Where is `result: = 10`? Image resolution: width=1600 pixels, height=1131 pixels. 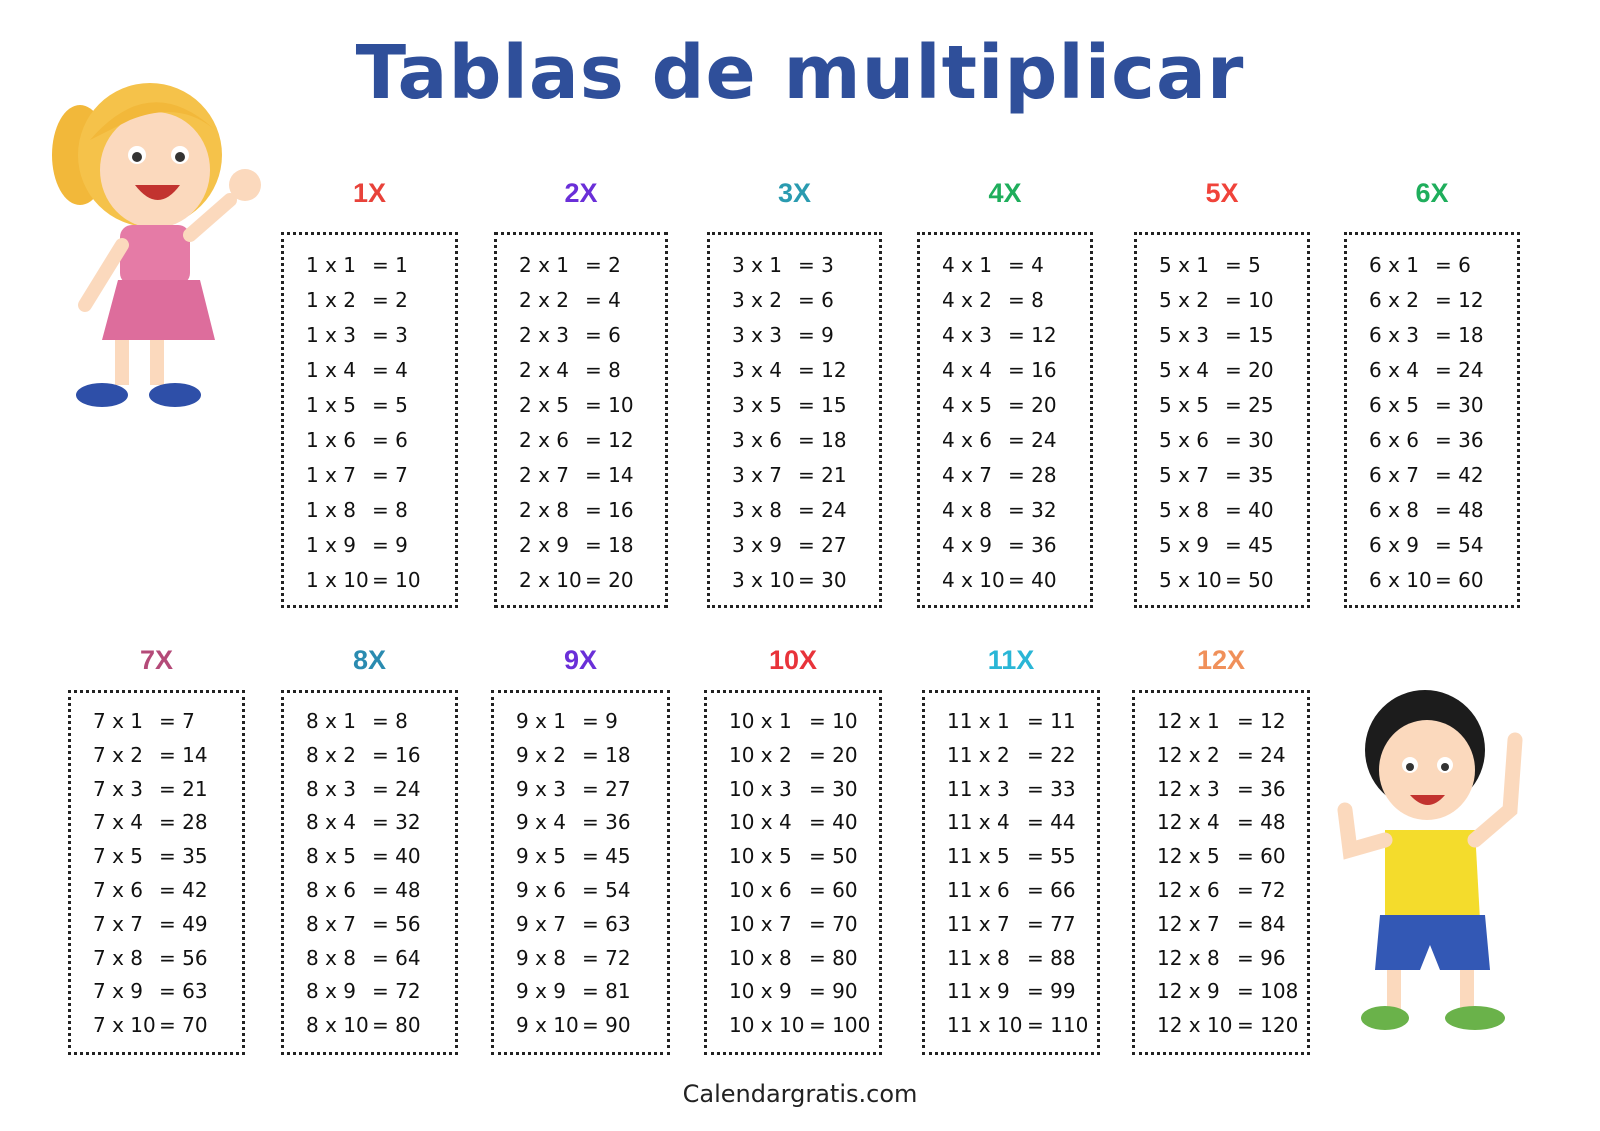
result: = 10 is located at coordinates (1249, 300).